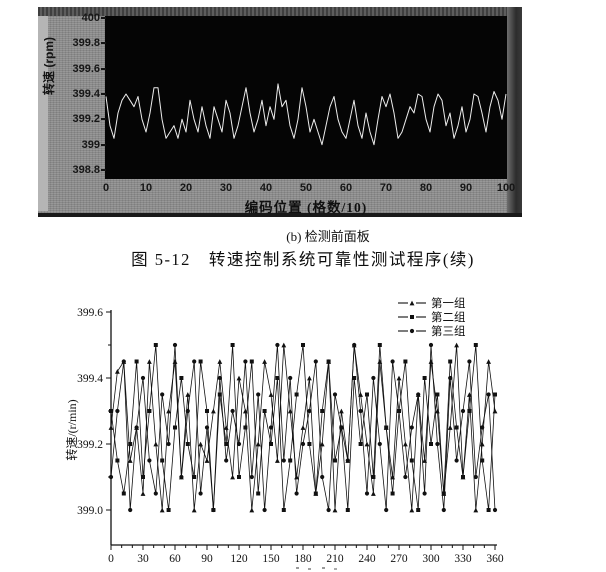 This screenshot has height=572, width=606. Describe the element at coordinates (306, 114) in the screenshot. I see `front-panel-trace` at that location.